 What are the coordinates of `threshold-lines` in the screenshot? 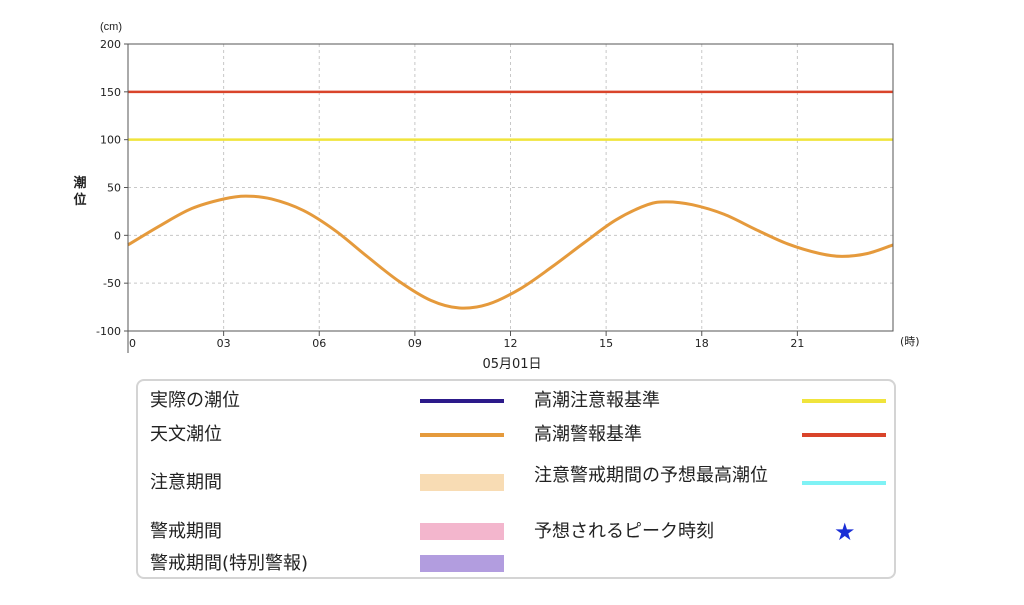 It's located at (510, 115).